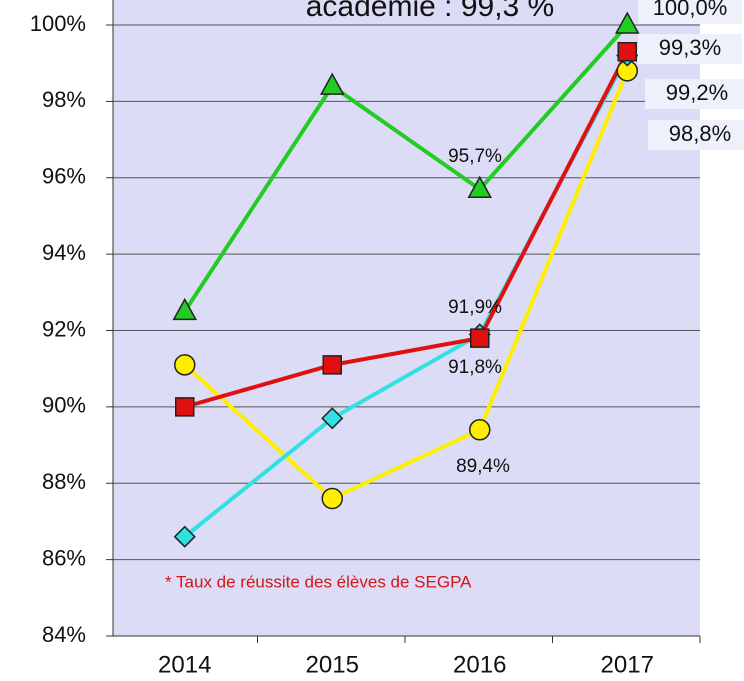  I want to click on y-tick-label: 100%, so click(58, 23).